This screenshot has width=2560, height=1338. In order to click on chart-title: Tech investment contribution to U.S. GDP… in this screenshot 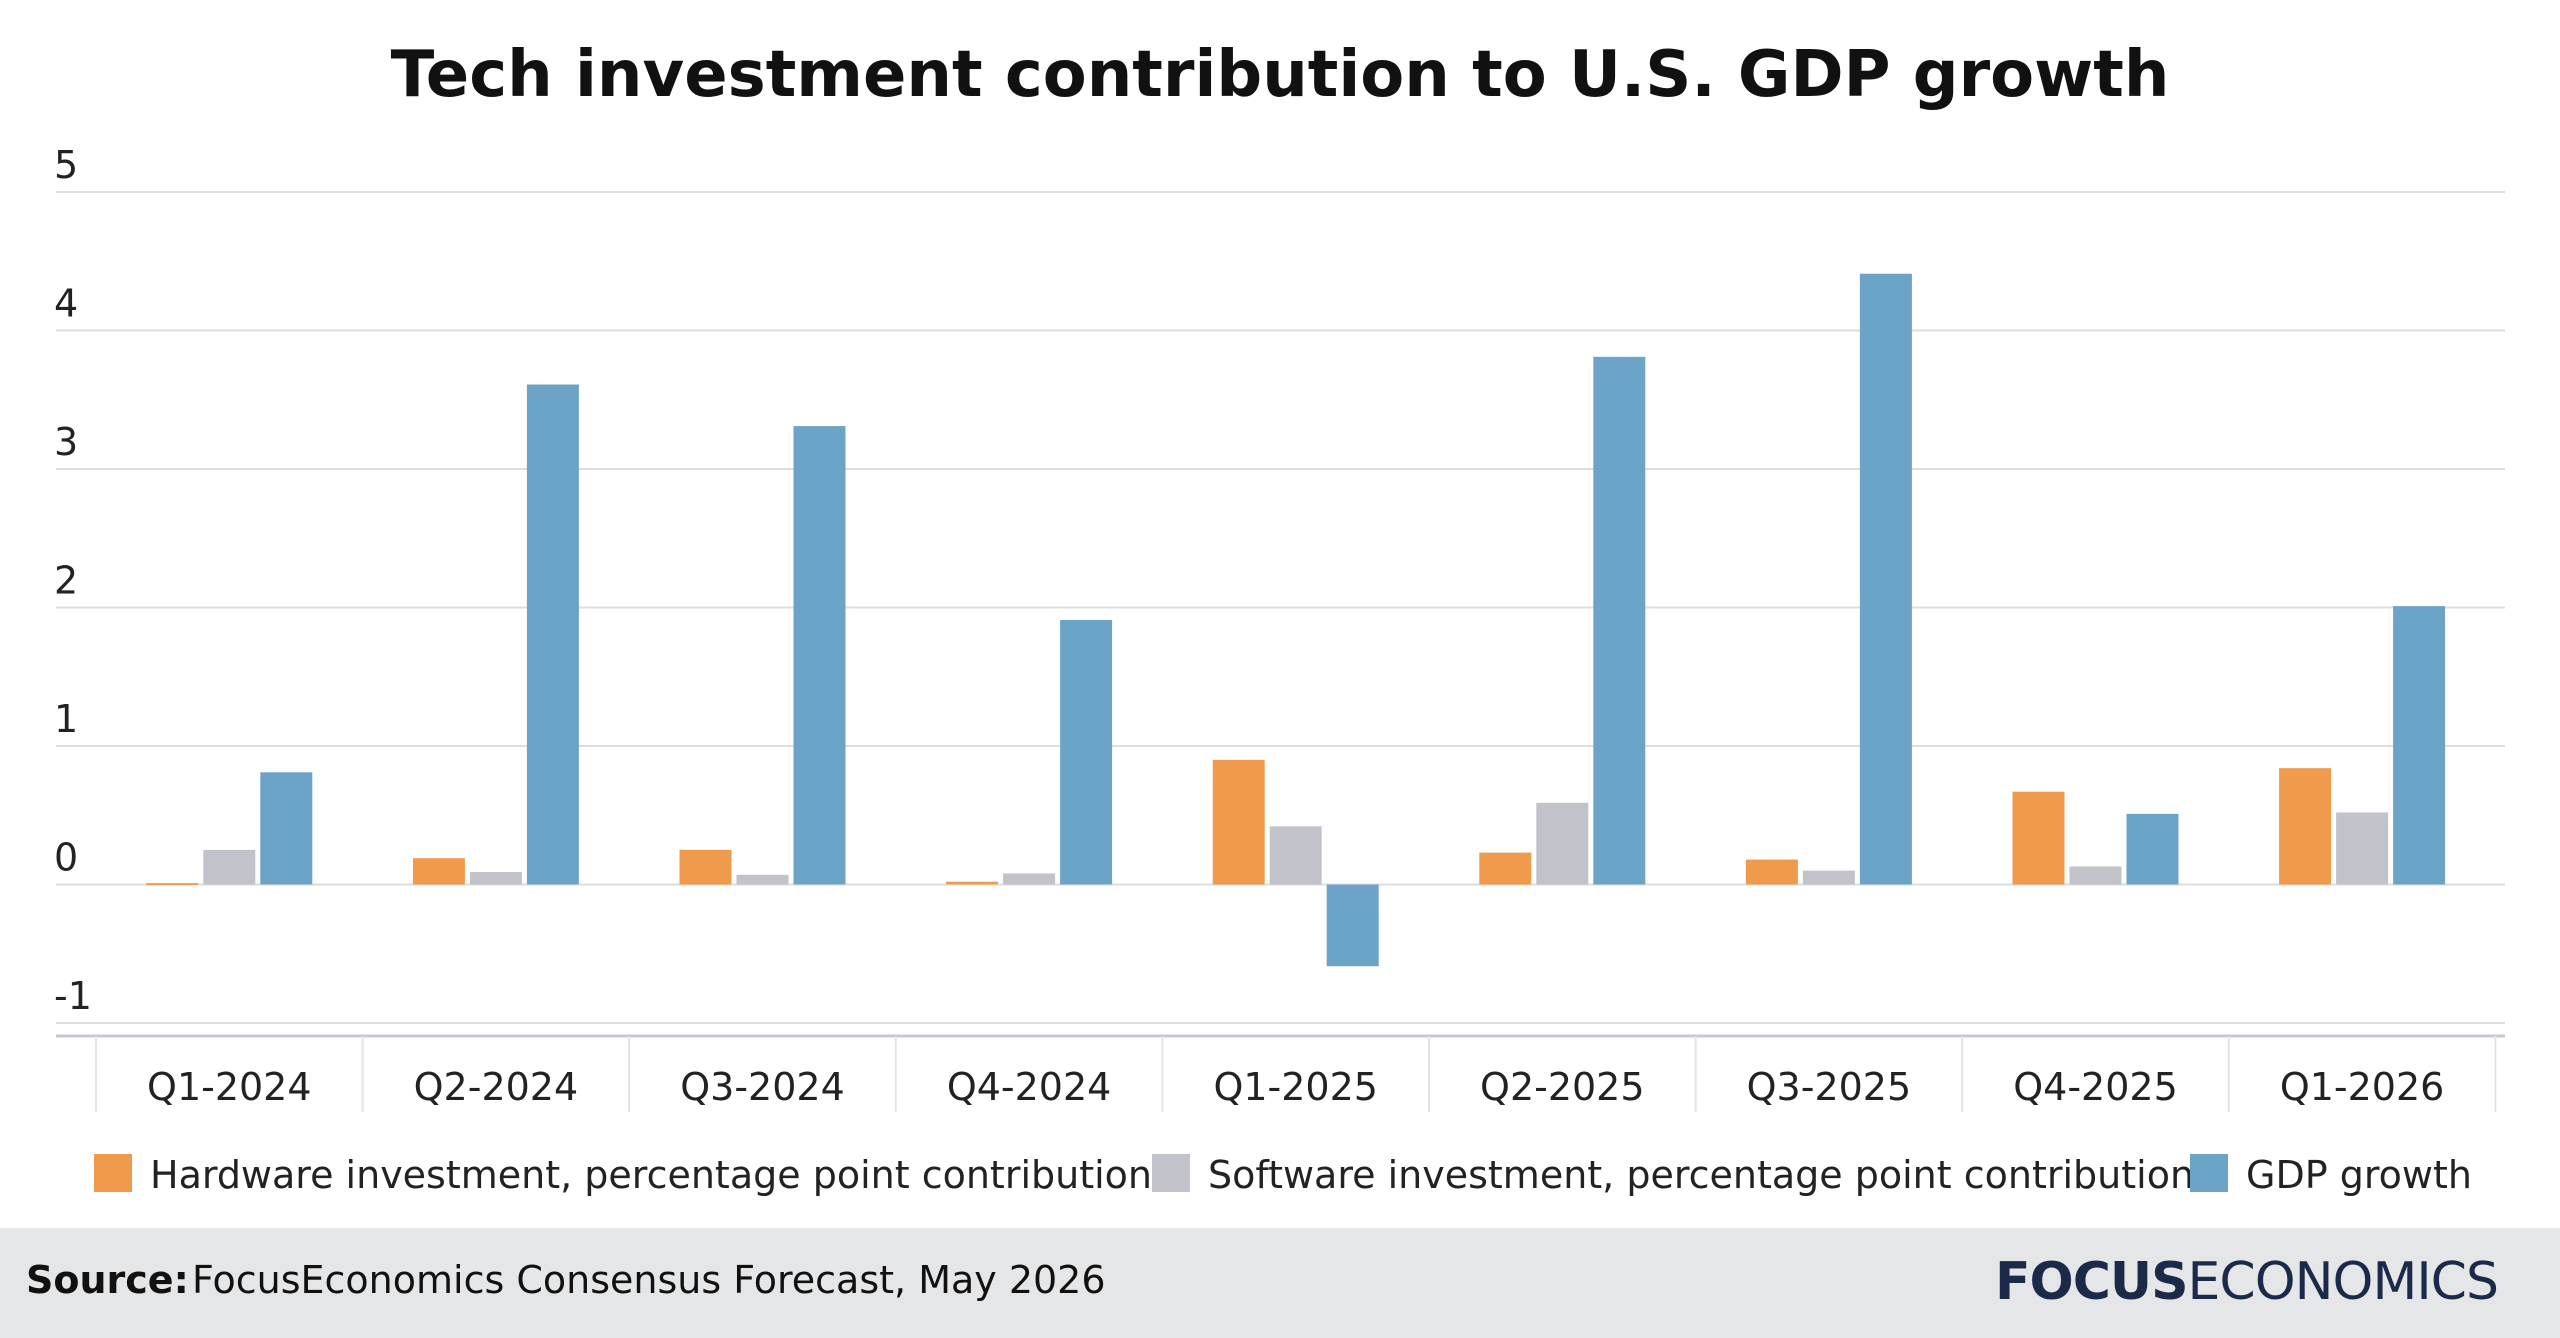, I will do `click(1280, 75)`.